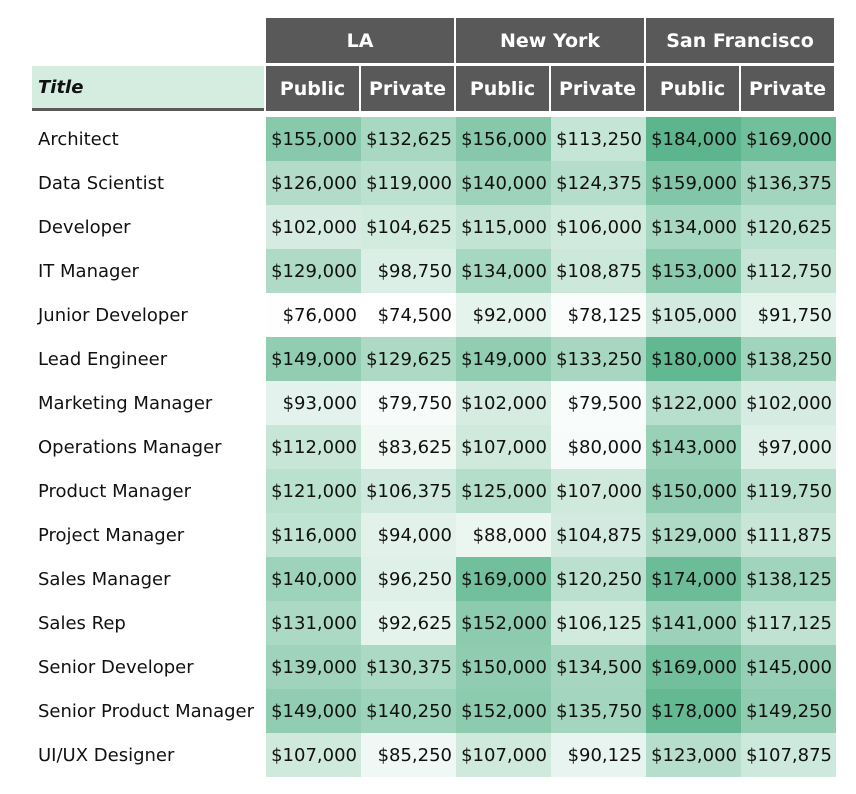 Image resolution: width=856 pixels, height=794 pixels. I want to click on heatmap-cell: $121,000, so click(313, 491).